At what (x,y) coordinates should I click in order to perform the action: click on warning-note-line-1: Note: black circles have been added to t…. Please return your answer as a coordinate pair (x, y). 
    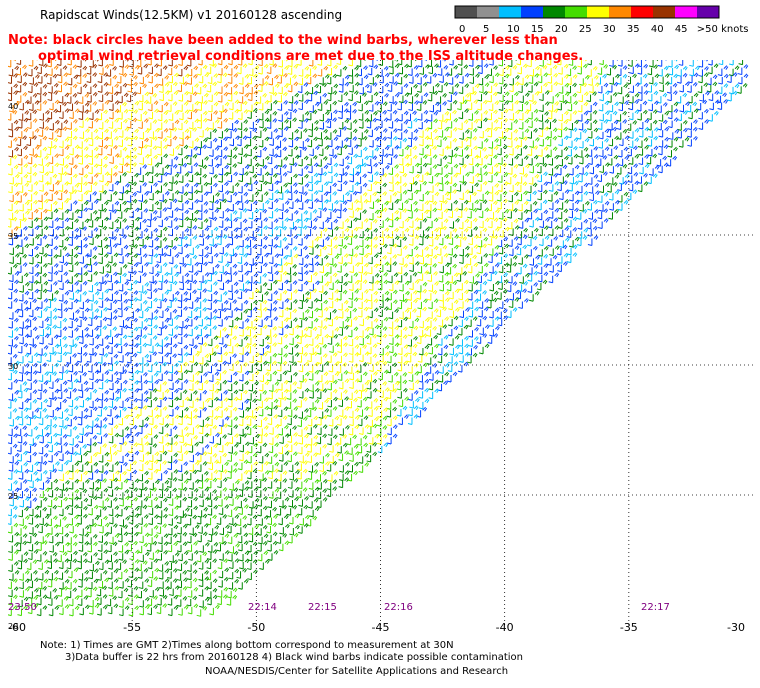
    Looking at the image, I should click on (283, 40).